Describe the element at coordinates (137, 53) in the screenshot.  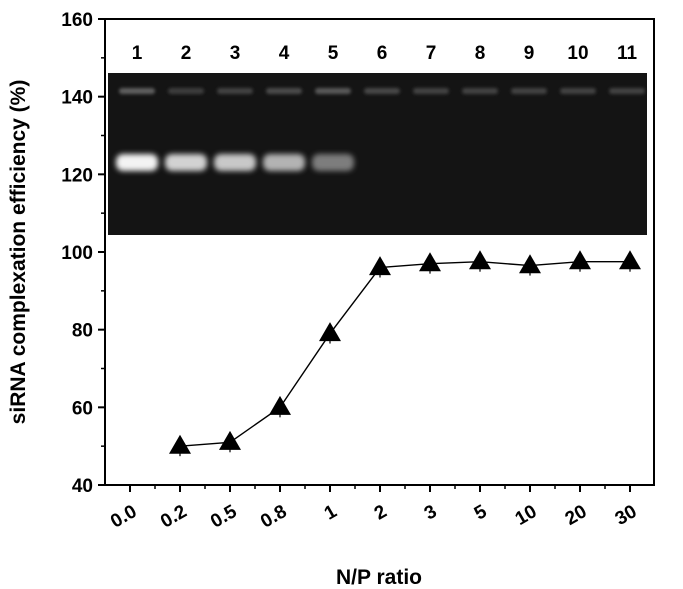
I see `gel-lane-label: 1` at that location.